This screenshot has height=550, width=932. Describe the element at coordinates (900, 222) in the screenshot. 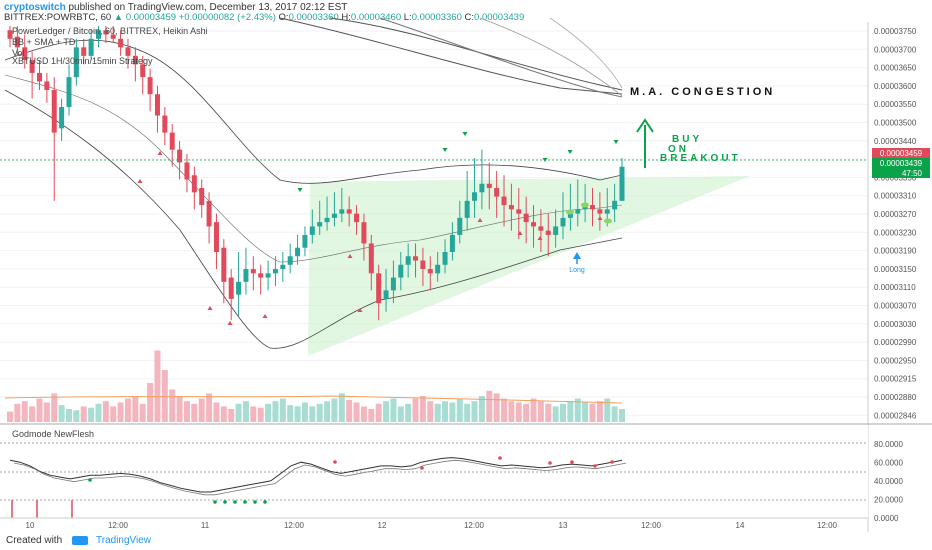

I see `price-axis` at that location.